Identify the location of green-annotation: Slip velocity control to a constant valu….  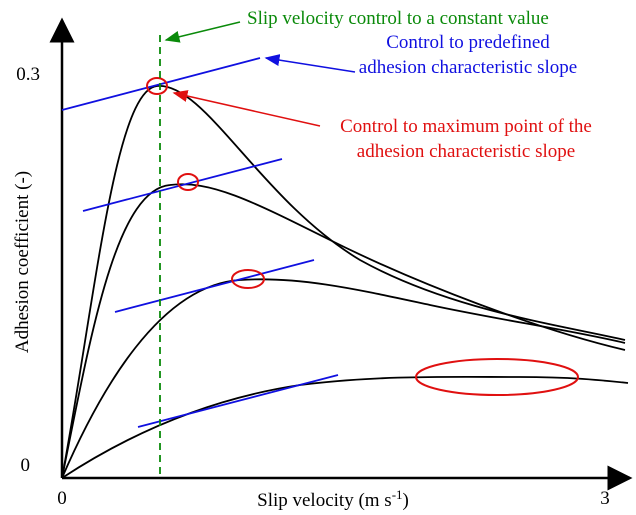
(398, 18).